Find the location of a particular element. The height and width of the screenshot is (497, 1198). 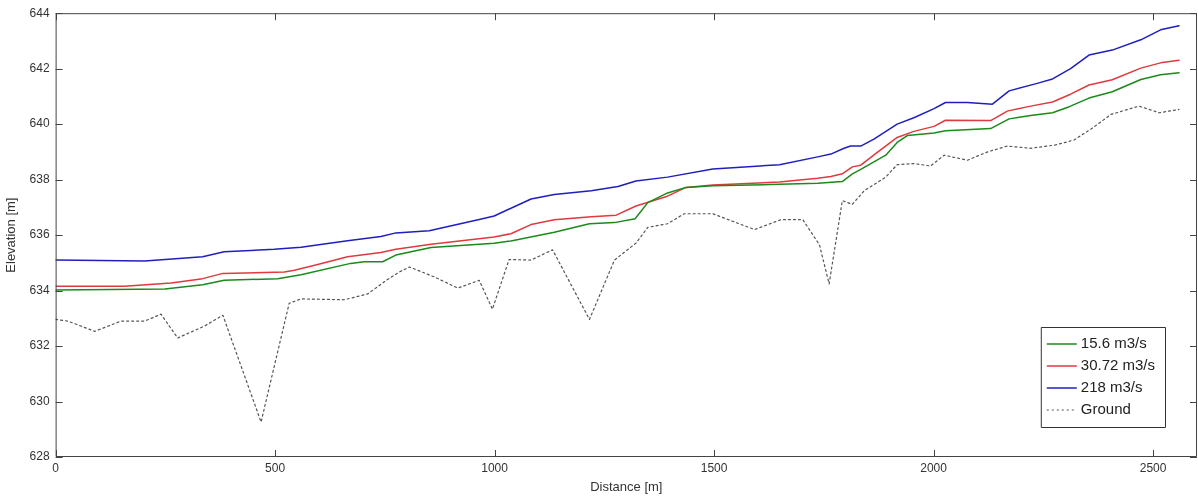

x-tick-label: 500 is located at coordinates (275, 467).